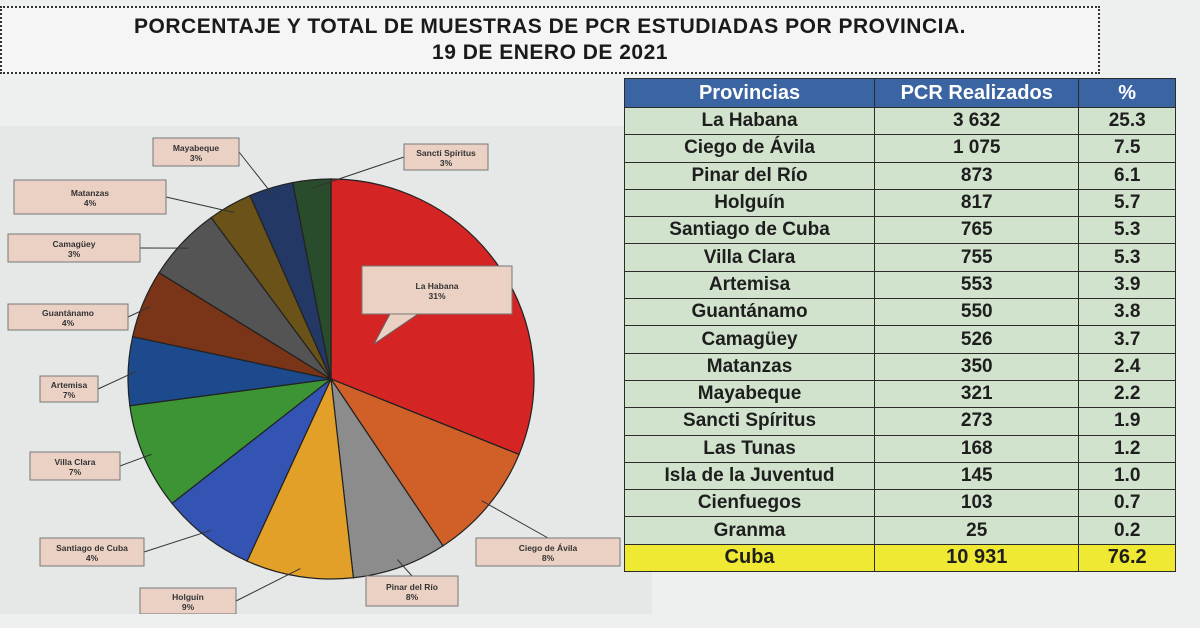 The width and height of the screenshot is (1200, 628). What do you see at coordinates (749, 558) in the screenshot?
I see `total-province: Cuba` at bounding box center [749, 558].